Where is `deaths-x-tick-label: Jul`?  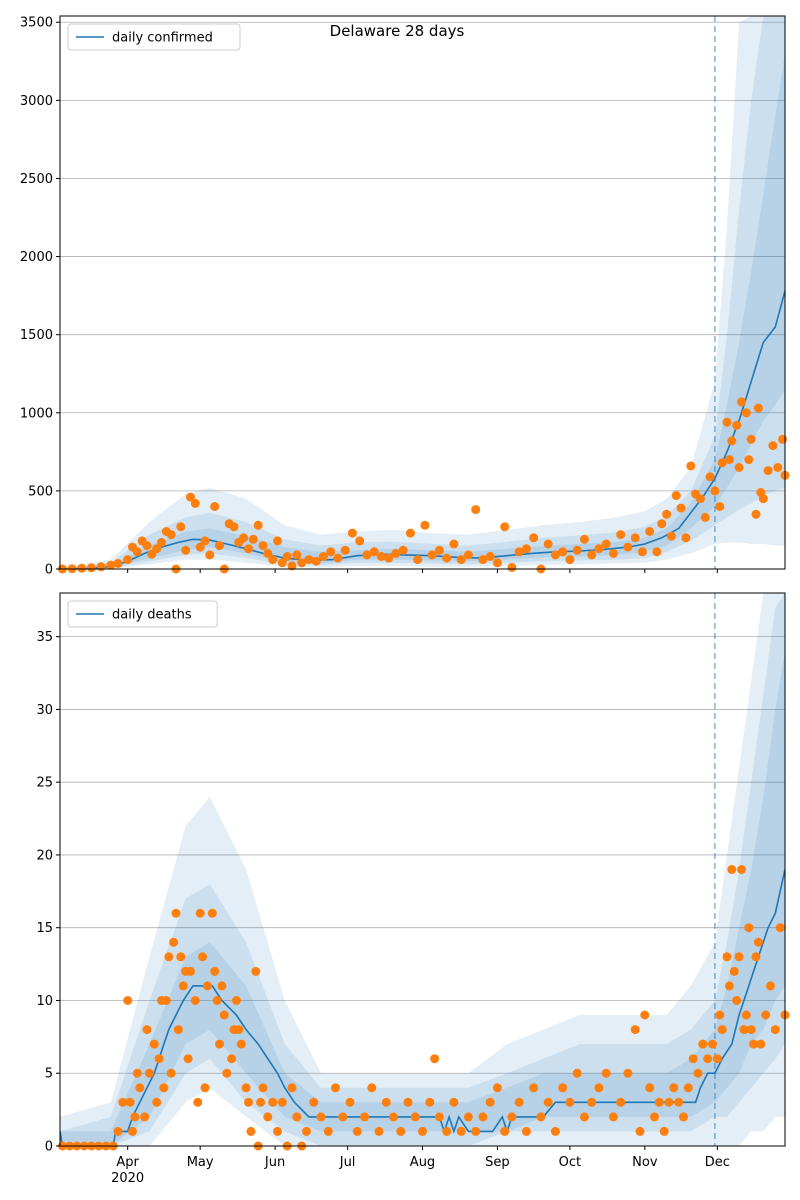 deaths-x-tick-label: Jul is located at coordinates (347, 1162).